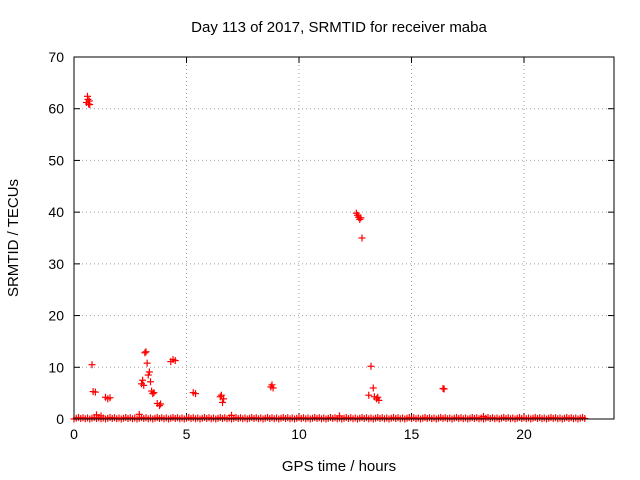  Describe the element at coordinates (56, 160) in the screenshot. I see `y-tick-label: 50` at that location.